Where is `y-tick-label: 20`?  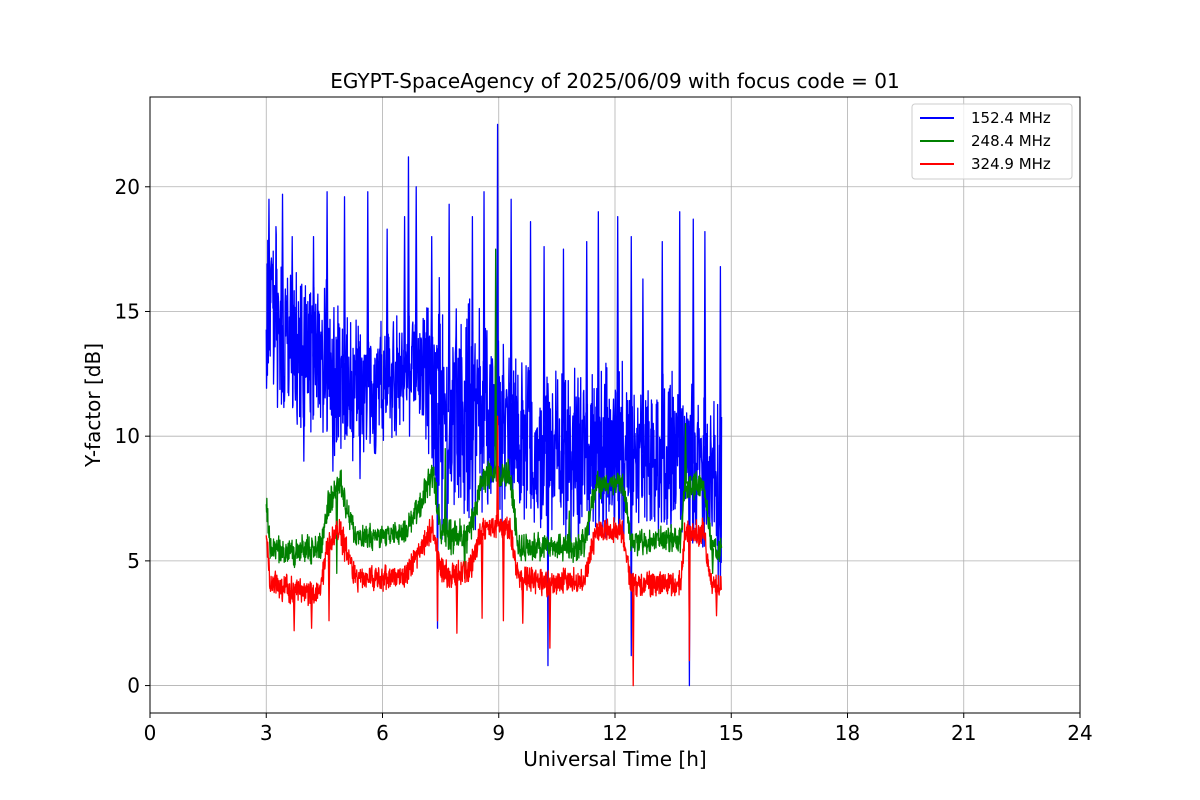 y-tick-label: 20 is located at coordinates (127, 187).